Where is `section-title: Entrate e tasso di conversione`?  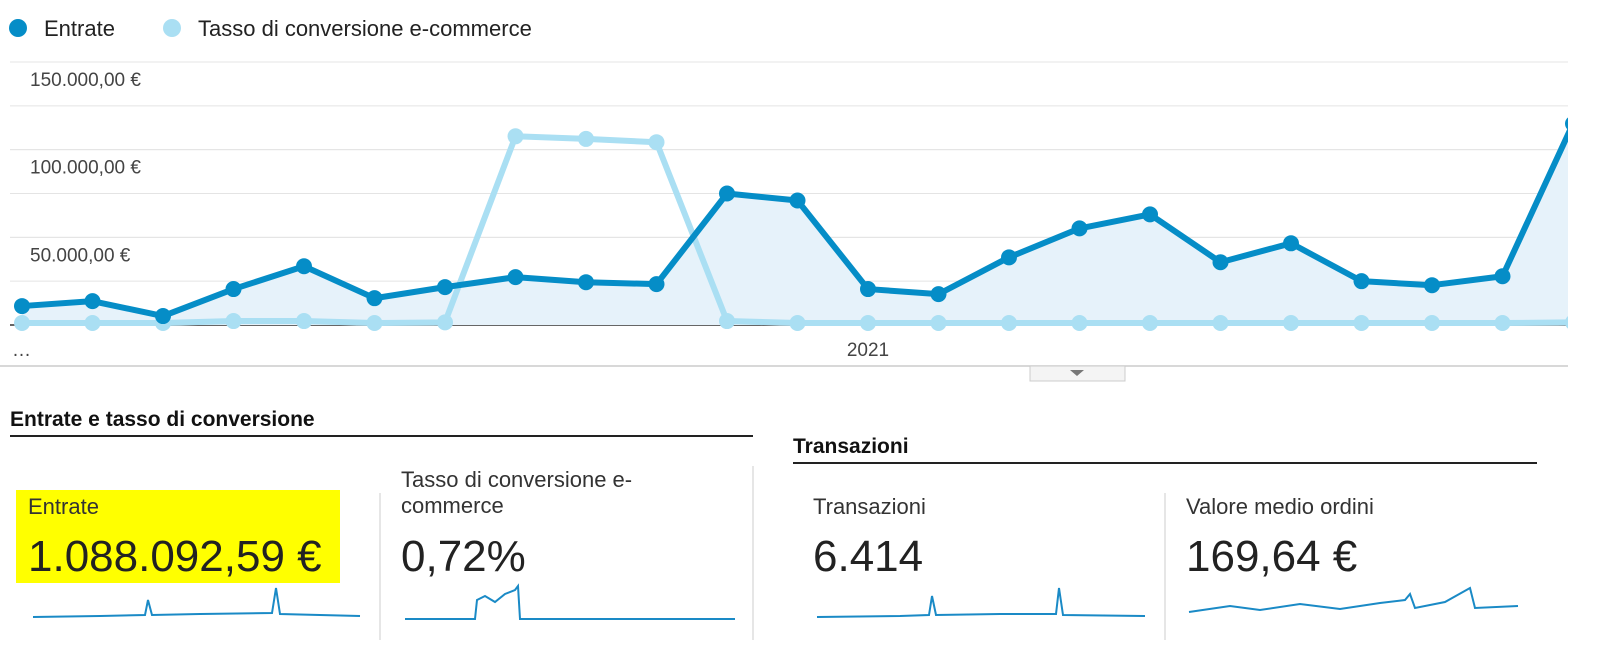 section-title: Entrate e tasso di conversione is located at coordinates (162, 419).